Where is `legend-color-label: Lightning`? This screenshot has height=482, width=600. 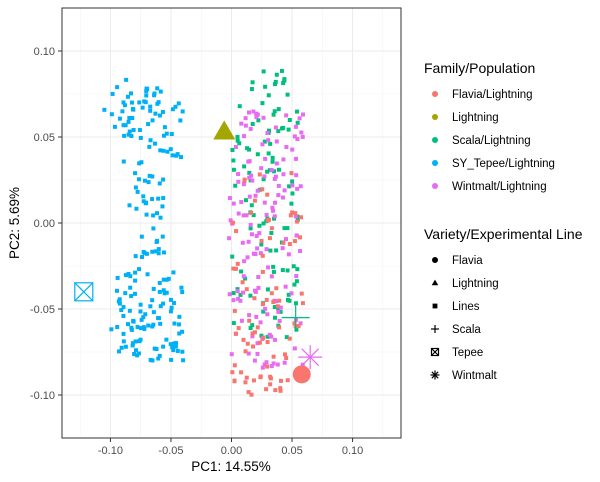 legend-color-label: Lightning is located at coordinates (475, 118).